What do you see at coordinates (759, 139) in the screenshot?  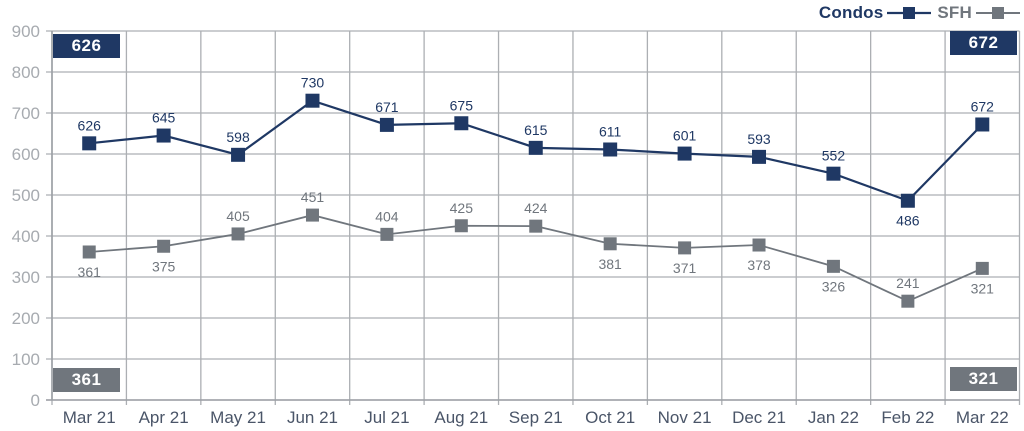 I see `condos-data-point-label: 593` at bounding box center [759, 139].